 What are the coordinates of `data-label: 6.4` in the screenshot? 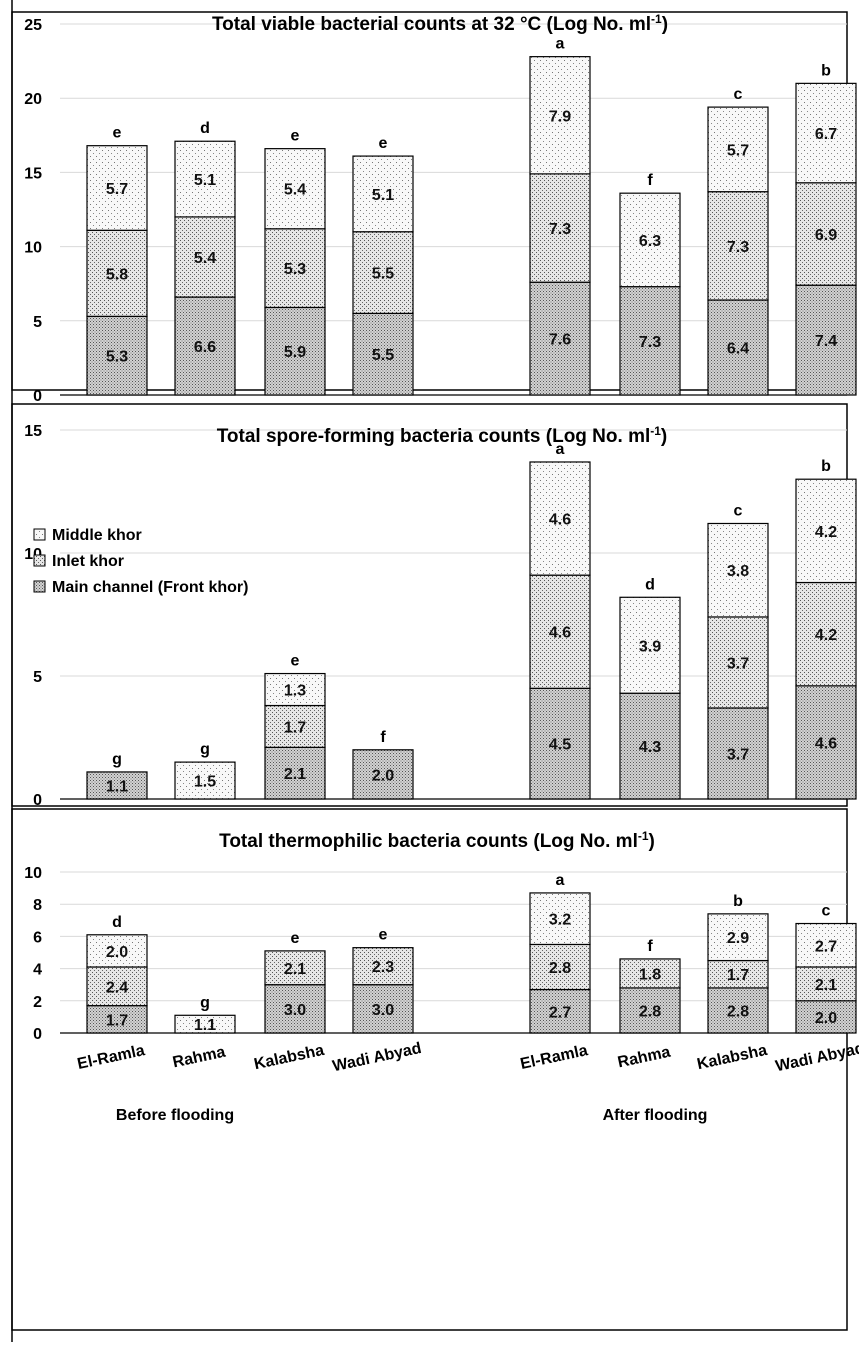 It's located at (738, 349).